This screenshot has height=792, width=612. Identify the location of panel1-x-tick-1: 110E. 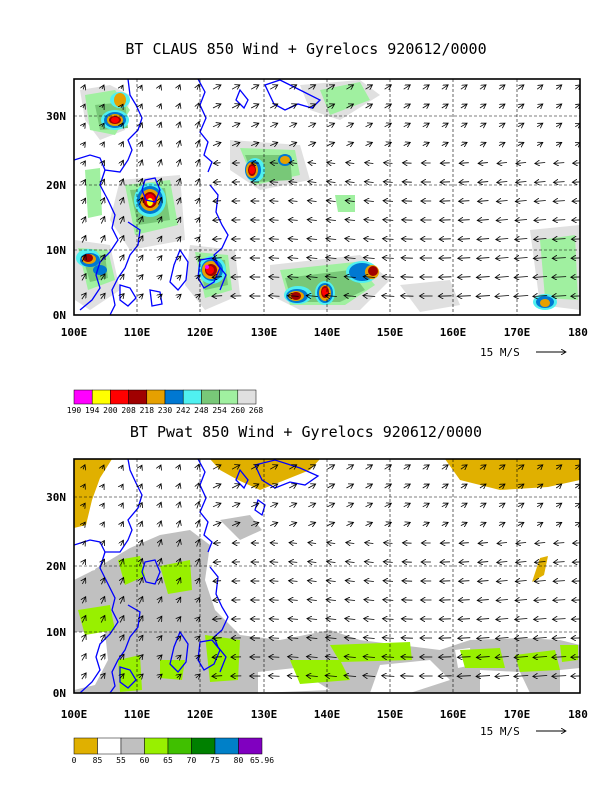
(137, 332).